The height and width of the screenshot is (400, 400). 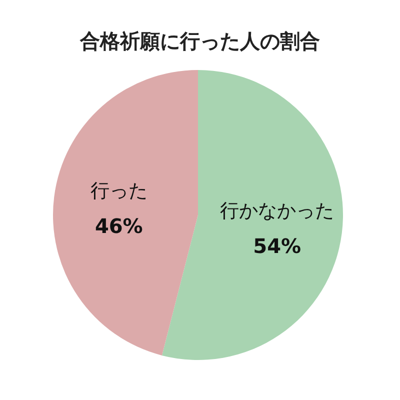 What do you see at coordinates (118, 226) in the screenshot?
I see `data-label: 46%` at bounding box center [118, 226].